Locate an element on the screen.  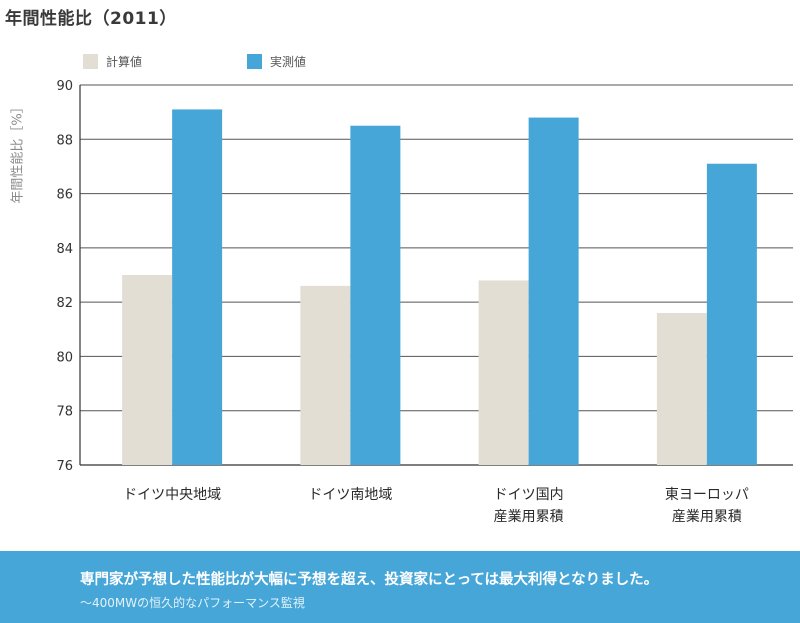
legend-label-calculated: 計算値 is located at coordinates (124, 62).